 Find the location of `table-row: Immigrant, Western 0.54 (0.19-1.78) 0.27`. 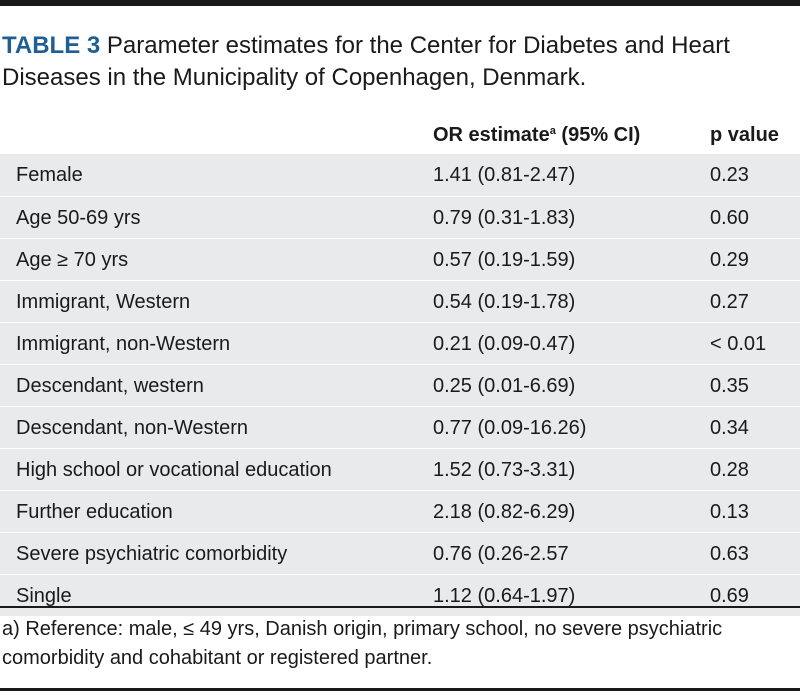

table-row: Immigrant, Western 0.54 (0.19-1.78) 0.27 is located at coordinates (400, 301).